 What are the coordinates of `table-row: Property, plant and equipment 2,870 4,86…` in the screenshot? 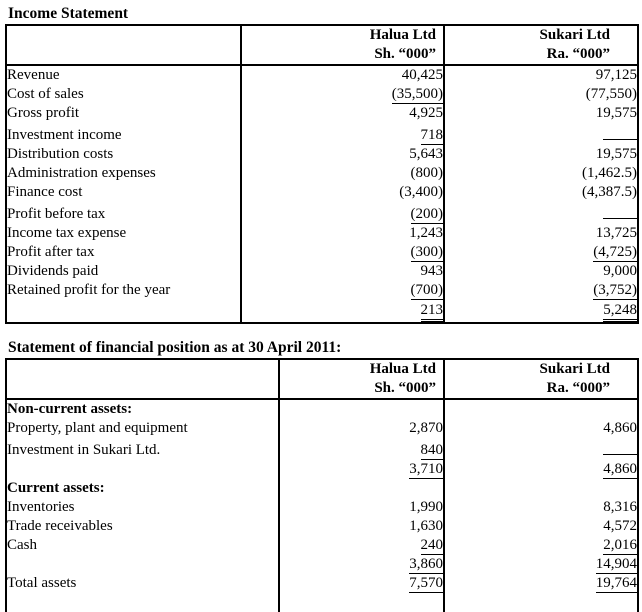 It's located at (322, 428).